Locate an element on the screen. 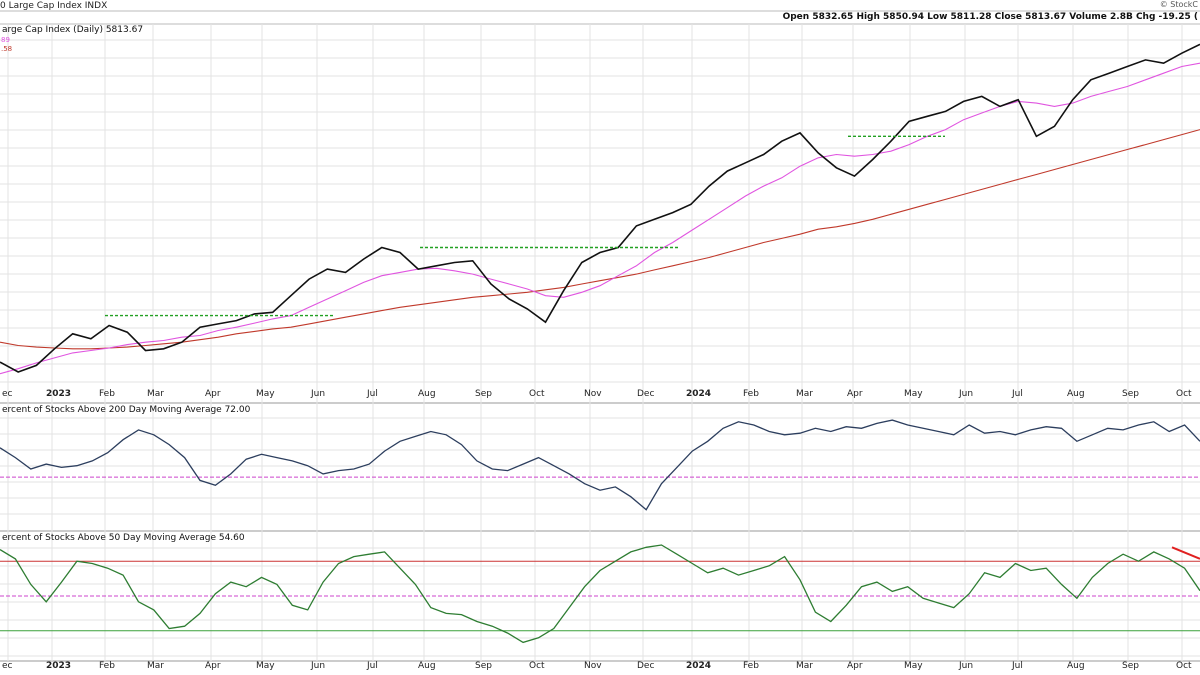  breadth50-line is located at coordinates (600, 594).